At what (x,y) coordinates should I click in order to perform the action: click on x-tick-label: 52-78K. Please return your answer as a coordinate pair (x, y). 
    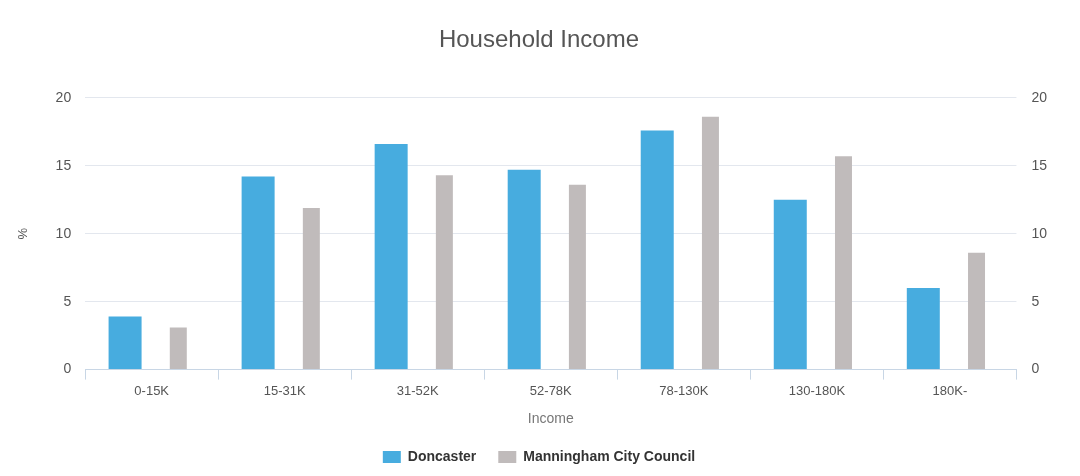
    Looking at the image, I should click on (551, 390).